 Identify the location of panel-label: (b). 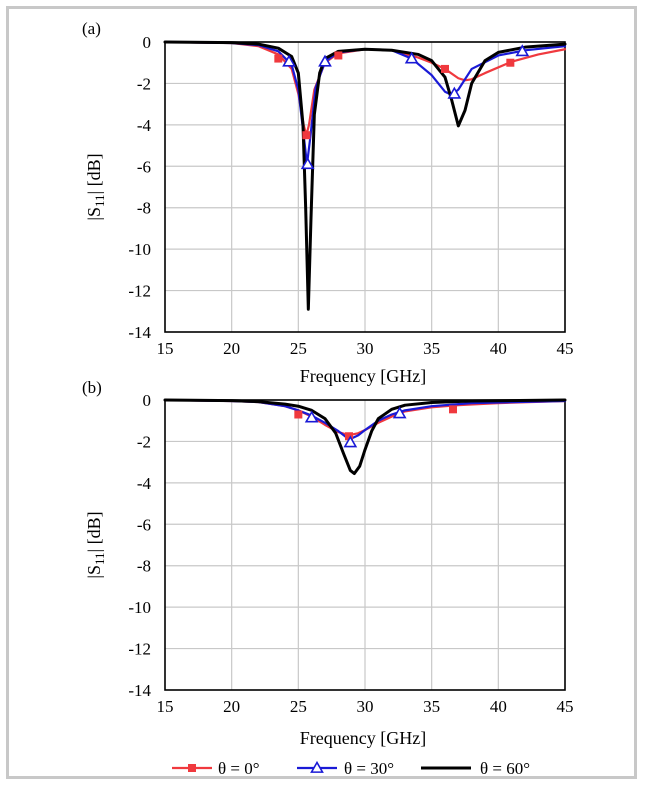
(92, 387).